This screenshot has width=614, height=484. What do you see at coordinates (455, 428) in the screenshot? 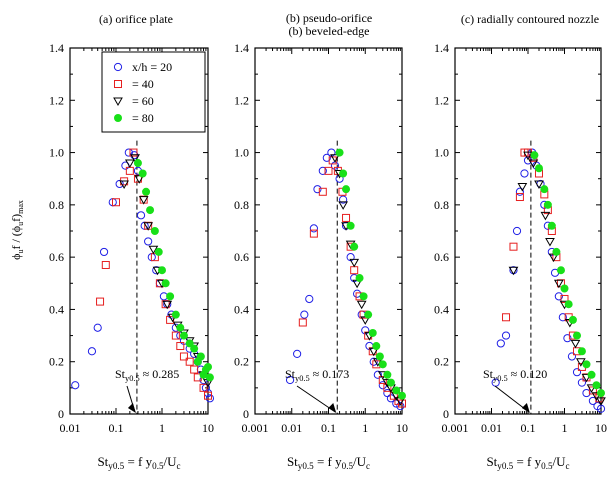
I see `x-tick-label: 0.001` at bounding box center [455, 428].